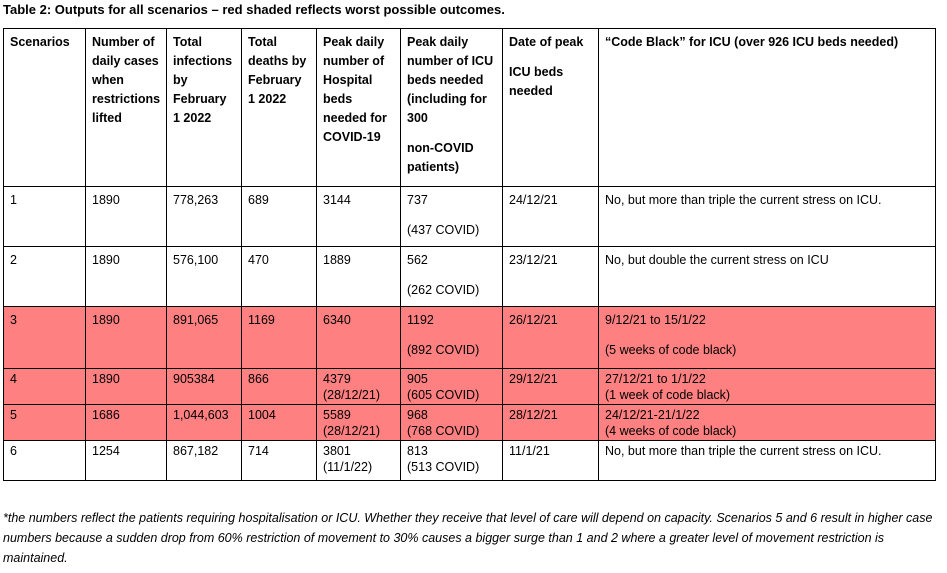 The image size is (947, 573). What do you see at coordinates (671, 431) in the screenshot?
I see `cell-text: (4 weeks of code black)` at bounding box center [671, 431].